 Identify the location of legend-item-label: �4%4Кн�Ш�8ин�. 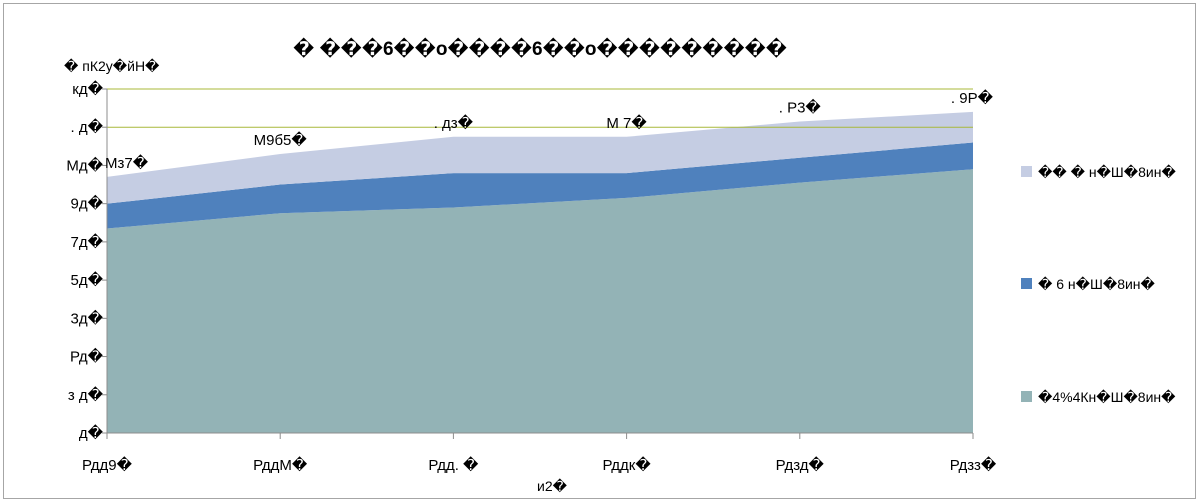
(1107, 397).